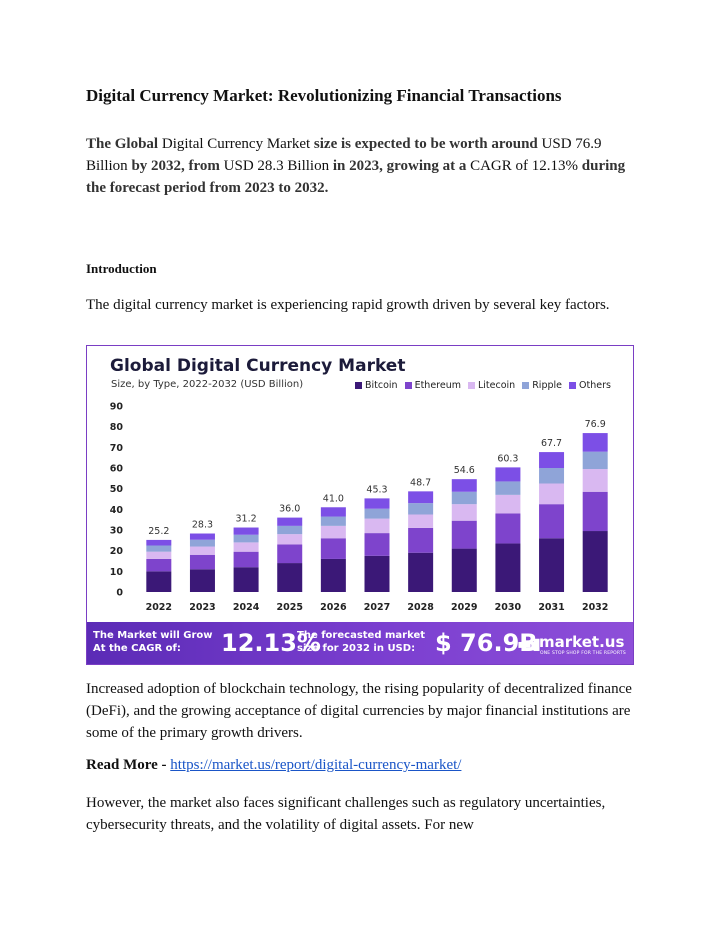 Image resolution: width=720 pixels, height=931 pixels. What do you see at coordinates (333, 607) in the screenshot?
I see `x-tick-label: 2026` at bounding box center [333, 607].